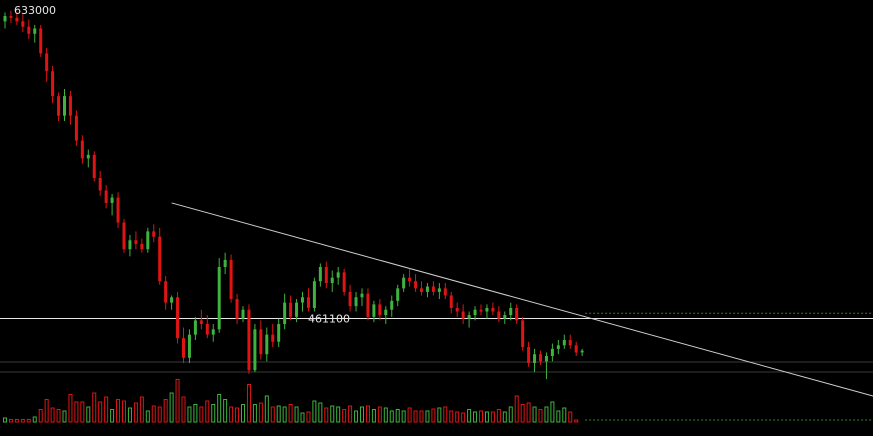 The width and height of the screenshot is (873, 436). I want to click on volume-bars, so click(291, 401).